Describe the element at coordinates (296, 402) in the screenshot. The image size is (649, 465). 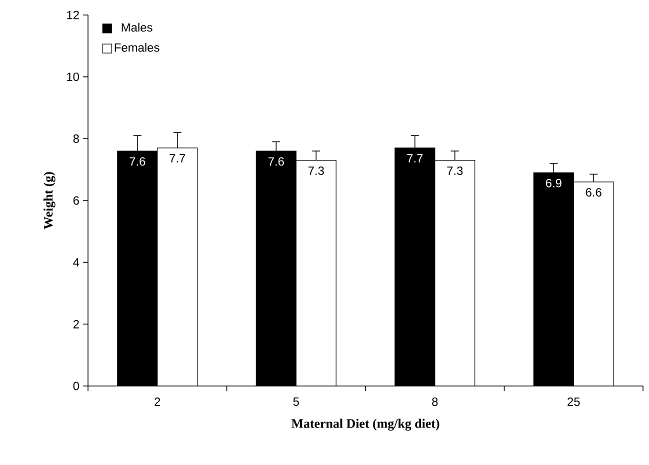
I see `x-tick-label: 5` at that location.